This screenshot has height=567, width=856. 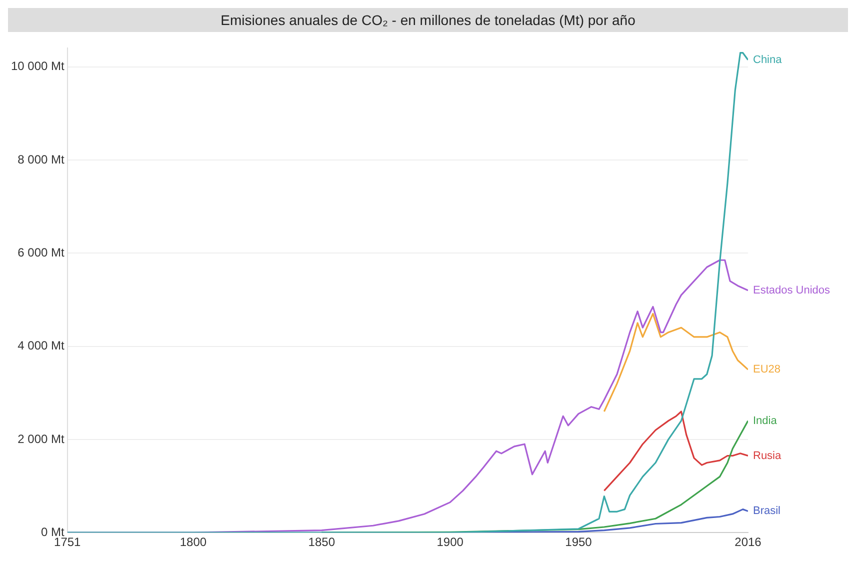 What do you see at coordinates (42, 345) in the screenshot?
I see `y-tick-label: 4 000 Mt` at bounding box center [42, 345].